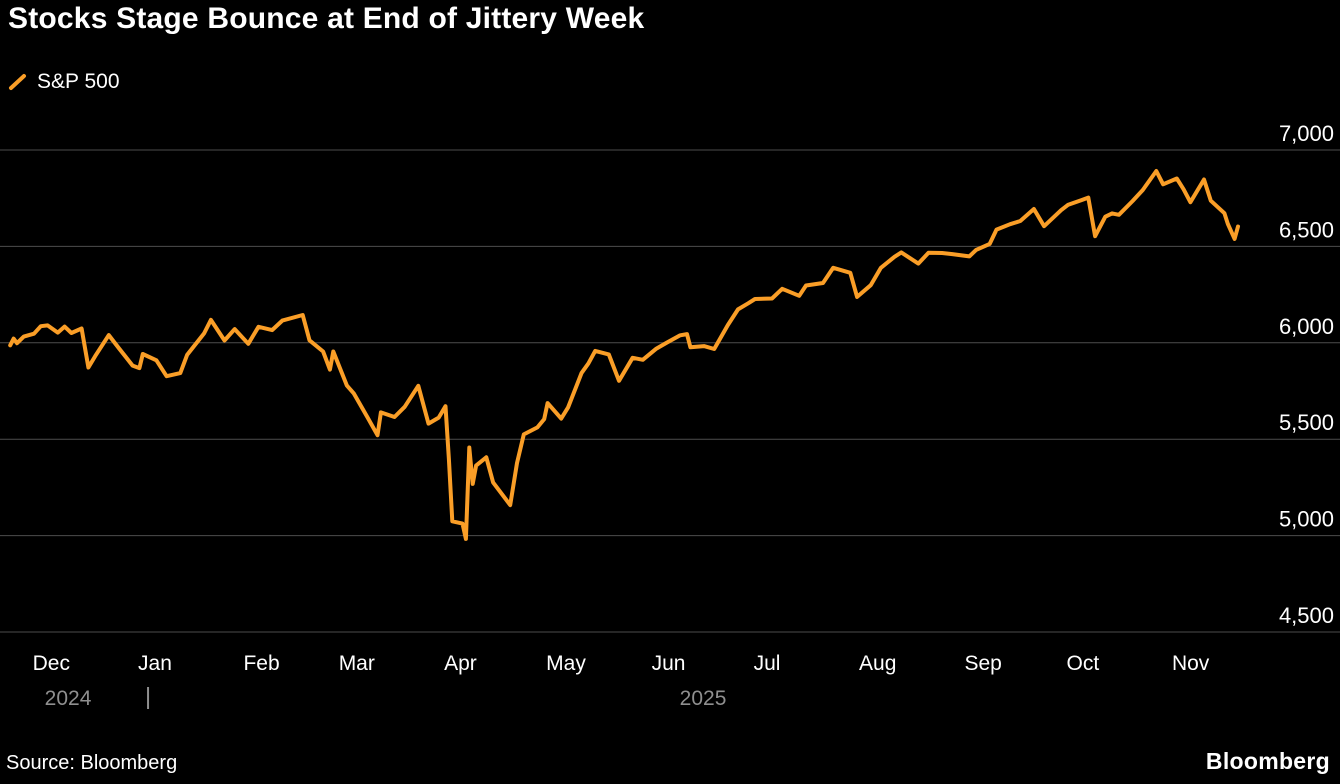 The height and width of the screenshot is (784, 1340). Describe the element at coordinates (51, 663) in the screenshot. I see `x-tick-label: Dec` at that location.